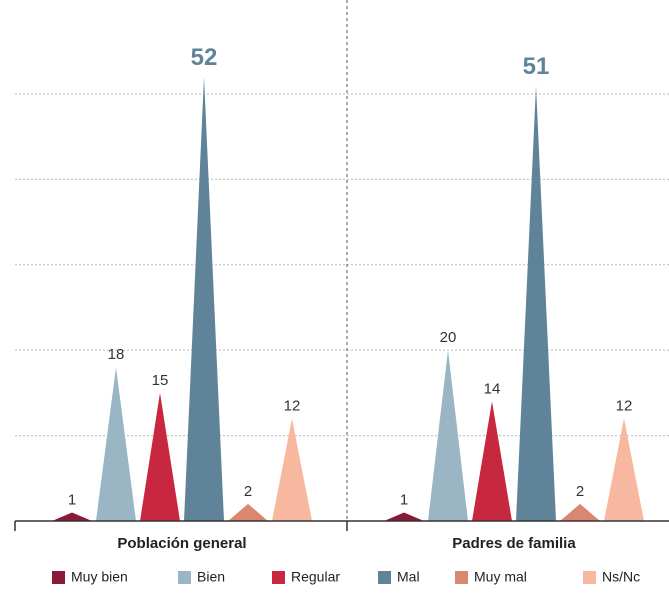 This screenshot has height=593, width=669. What do you see at coordinates (160, 380) in the screenshot?
I see `data-label: 15` at bounding box center [160, 380].